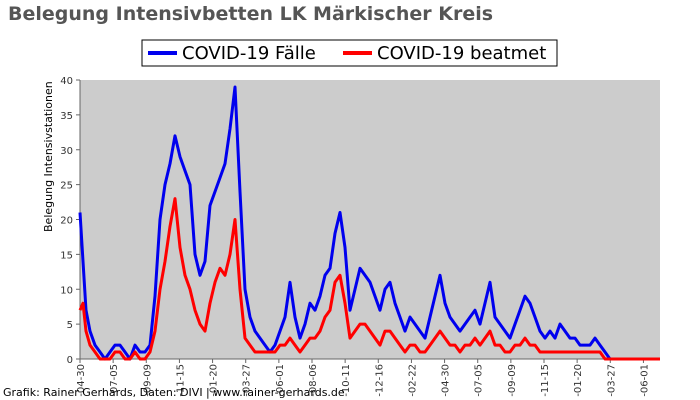  Describe the element at coordinates (70, 360) in the screenshot. I see `y-tick-label: 0` at that location.